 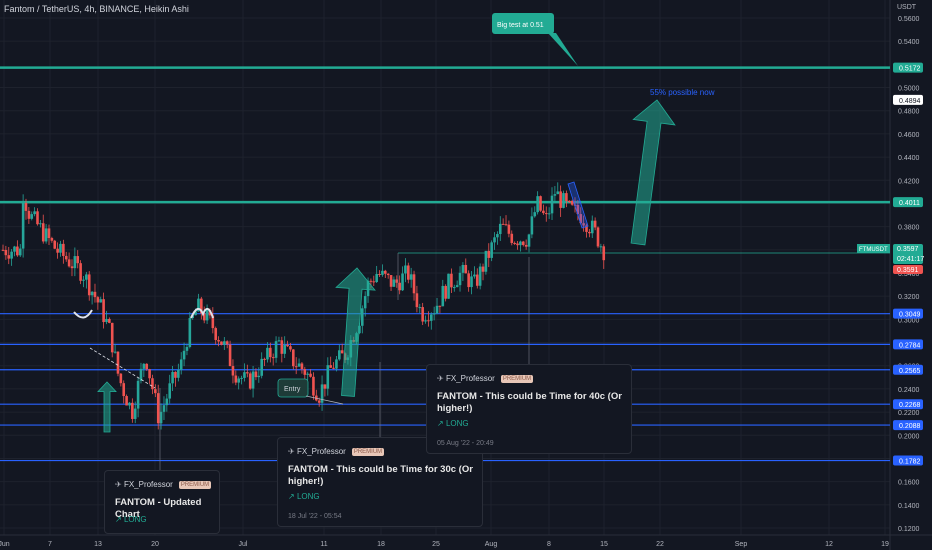 I want to click on long-arrow-july, so click(x=355, y=332).